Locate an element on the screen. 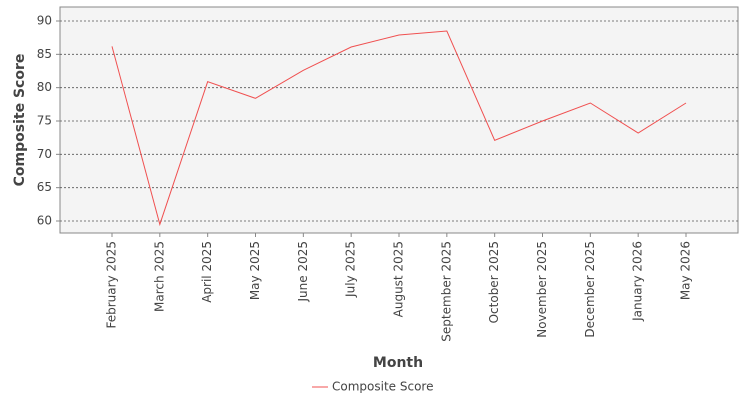 This screenshot has height=400, width=750. x-tick-label: September 2025 is located at coordinates (446, 291).